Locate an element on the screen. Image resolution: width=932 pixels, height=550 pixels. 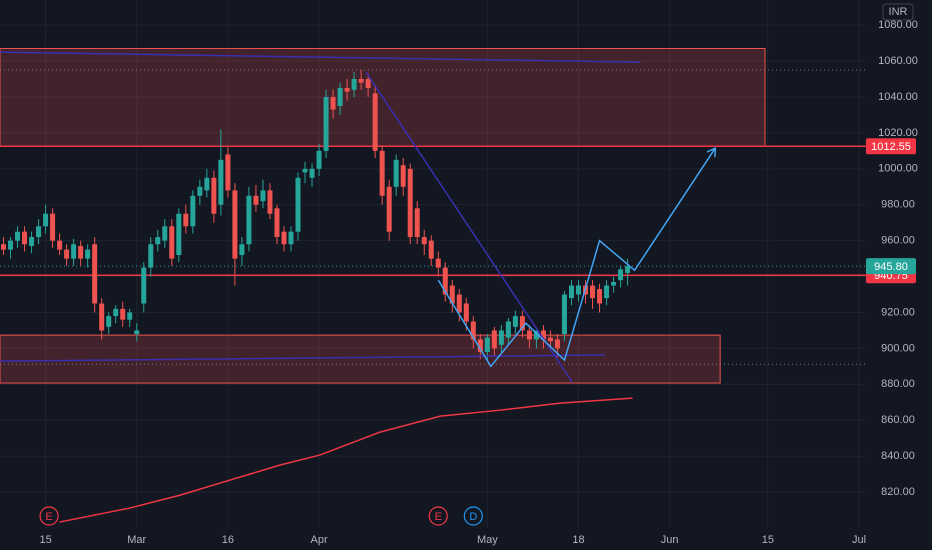
y-tick-label: 1040.00 is located at coordinates (898, 97).